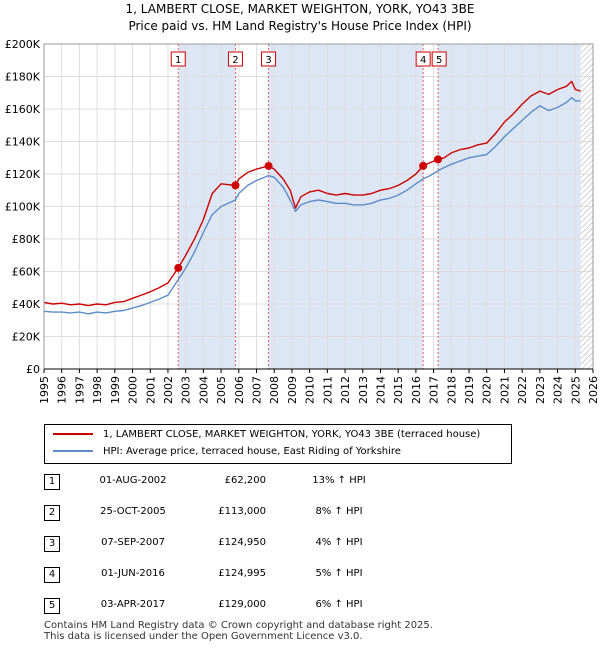 Image resolution: width=600 pixels, height=650 pixels. Describe the element at coordinates (23, 142) in the screenshot. I see `y-tick-label: £140K` at that location.